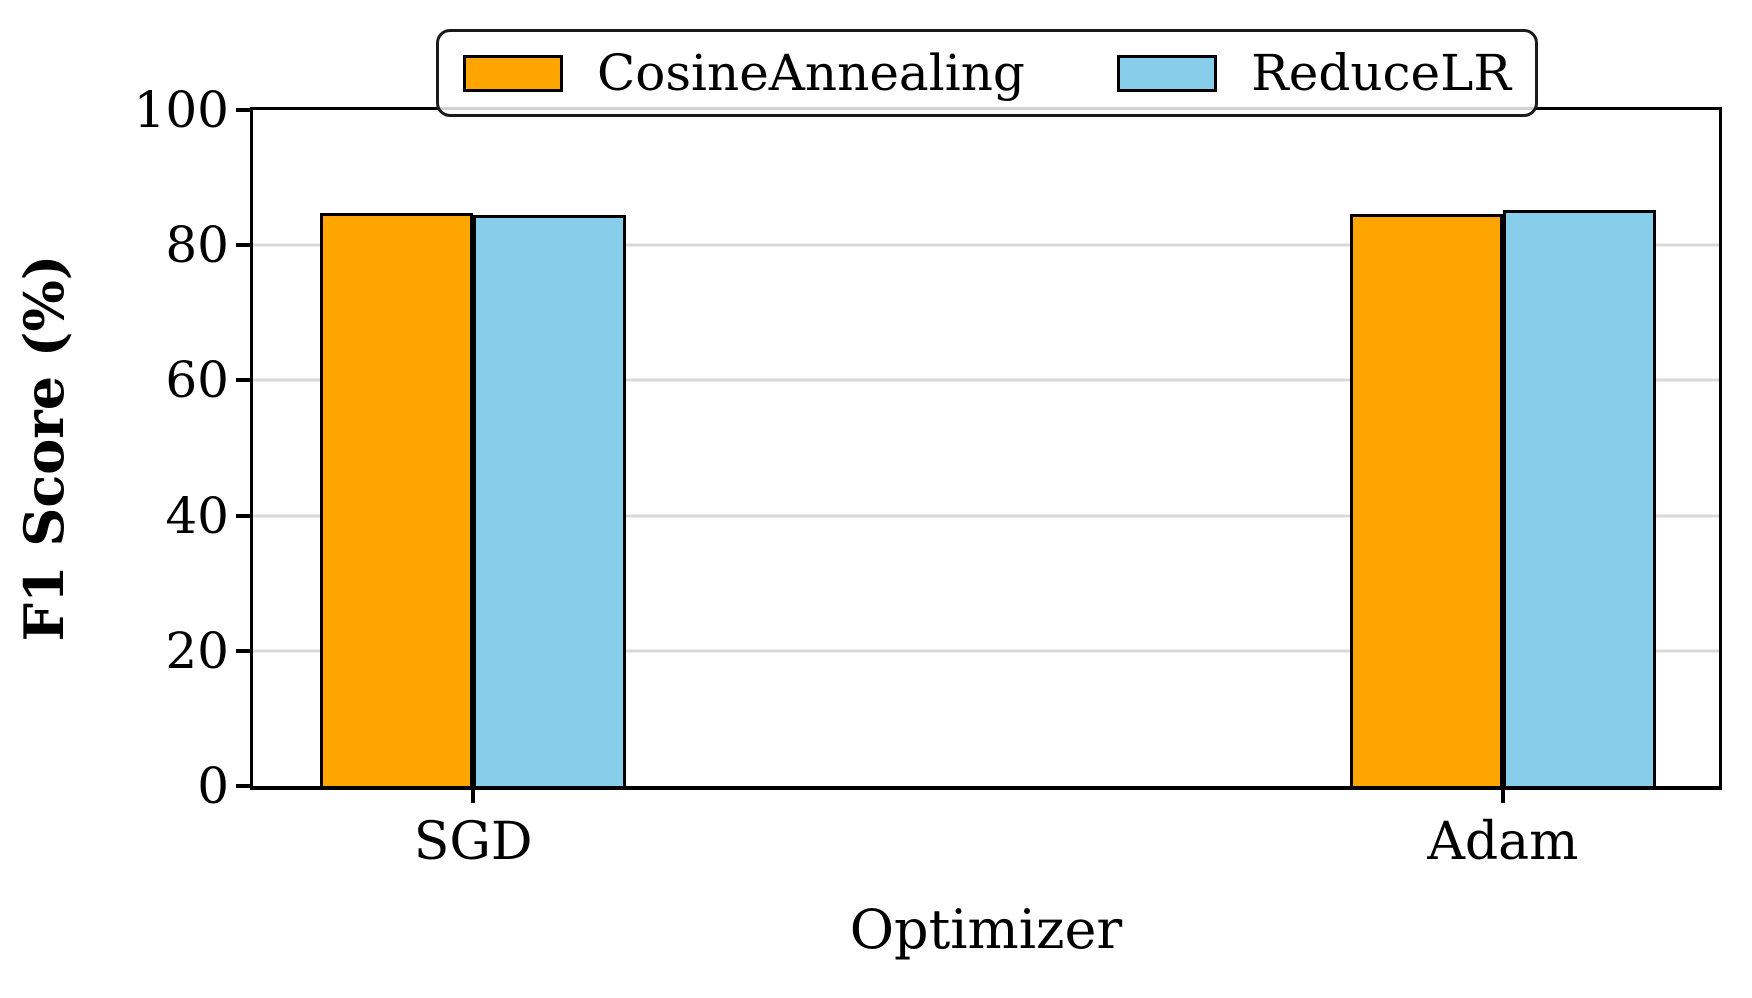  What do you see at coordinates (1579, 498) in the screenshot?
I see `bar-adam-reducelr` at bounding box center [1579, 498].